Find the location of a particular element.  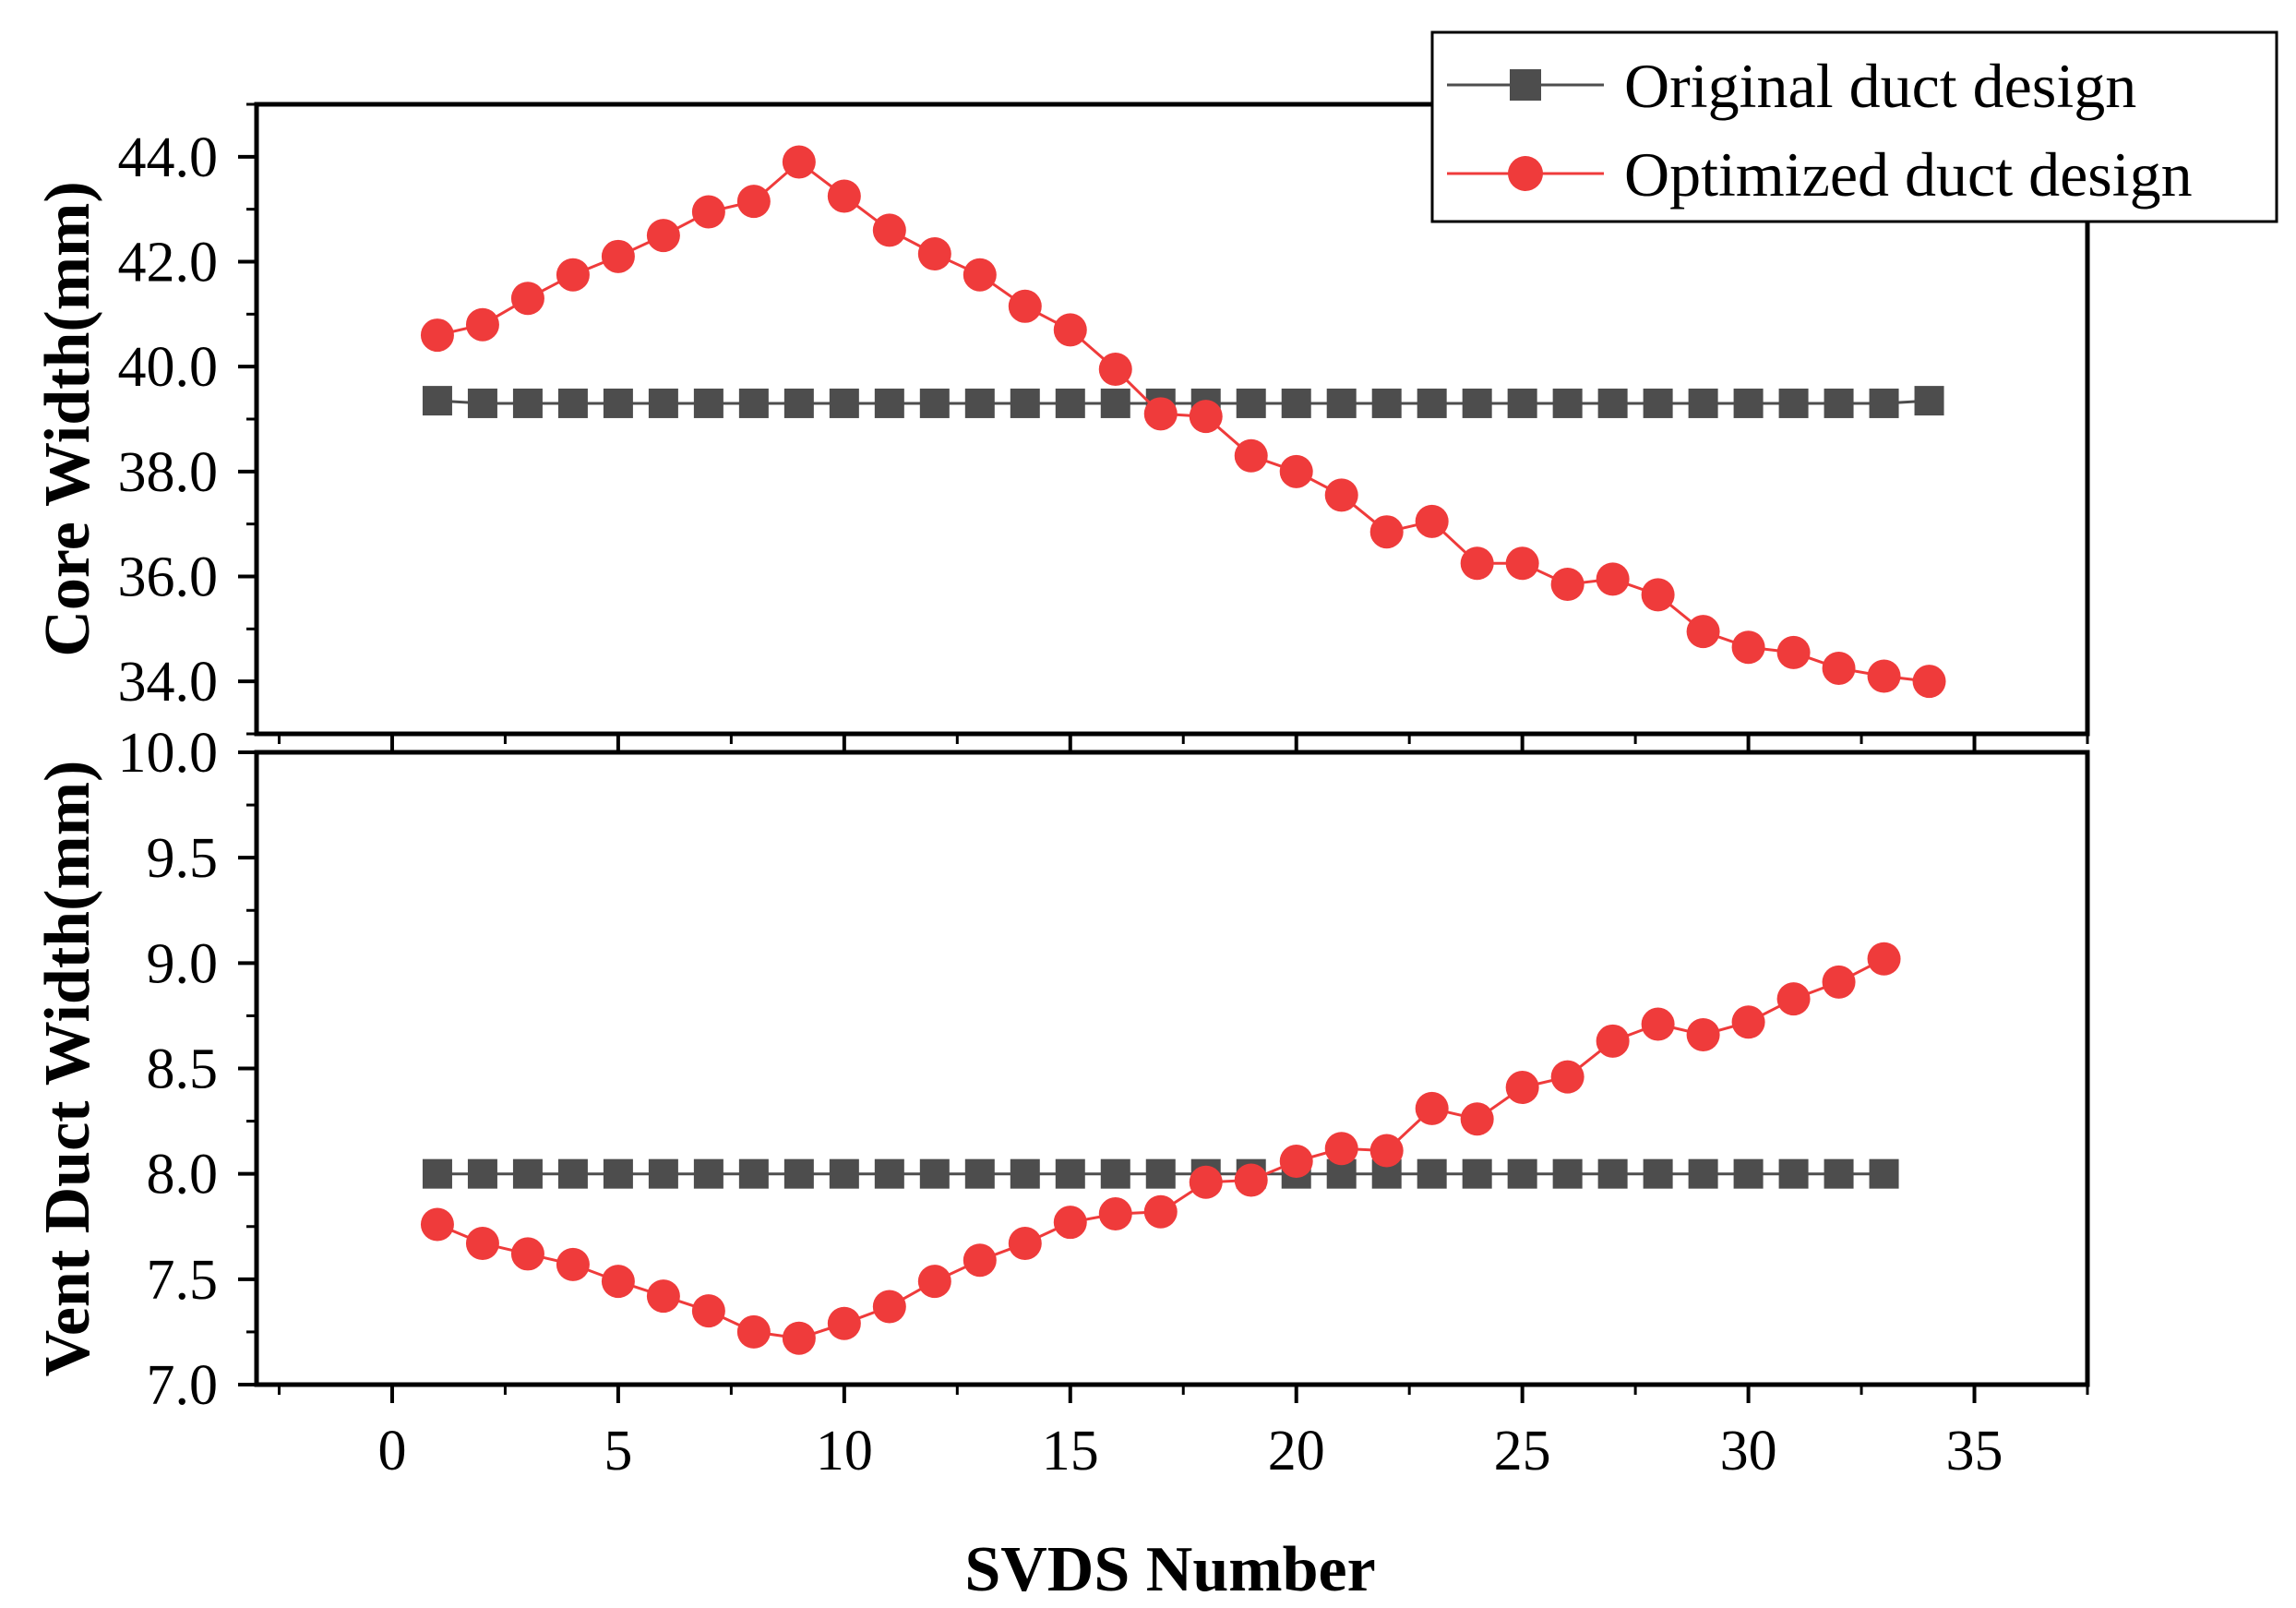

x-tick-label: 25 is located at coordinates (1522, 1451).